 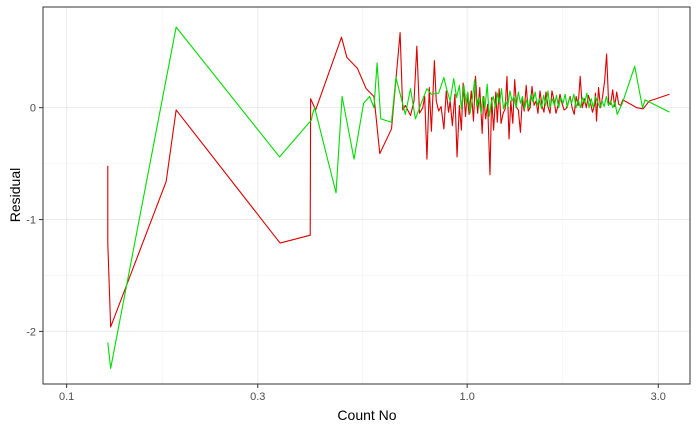 What do you see at coordinates (257, 397) in the screenshot?
I see `x-tick-label: 0.3` at bounding box center [257, 397].